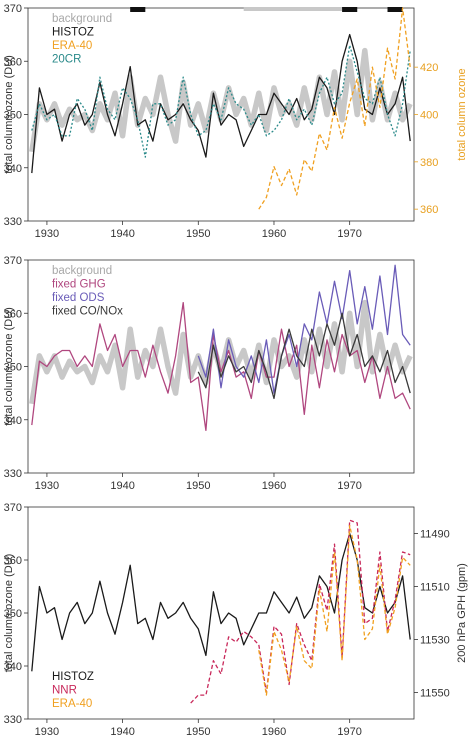 This screenshot has width=474, height=741. What do you see at coordinates (462, 613) in the screenshot?
I see `y2-axis-label: 200 hPa GPH (gpm)` at bounding box center [462, 613].